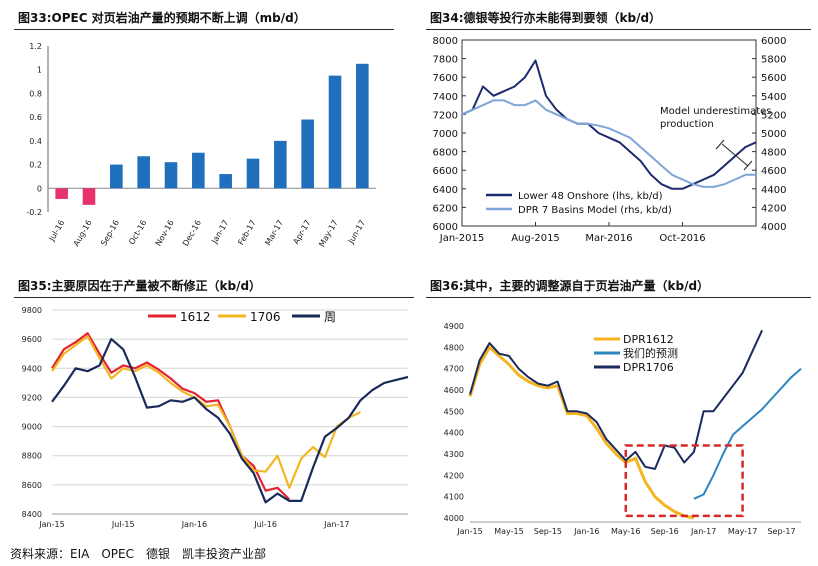 This screenshot has width=818, height=566. I want to click on y2-tick-label: 4400, so click(773, 190).